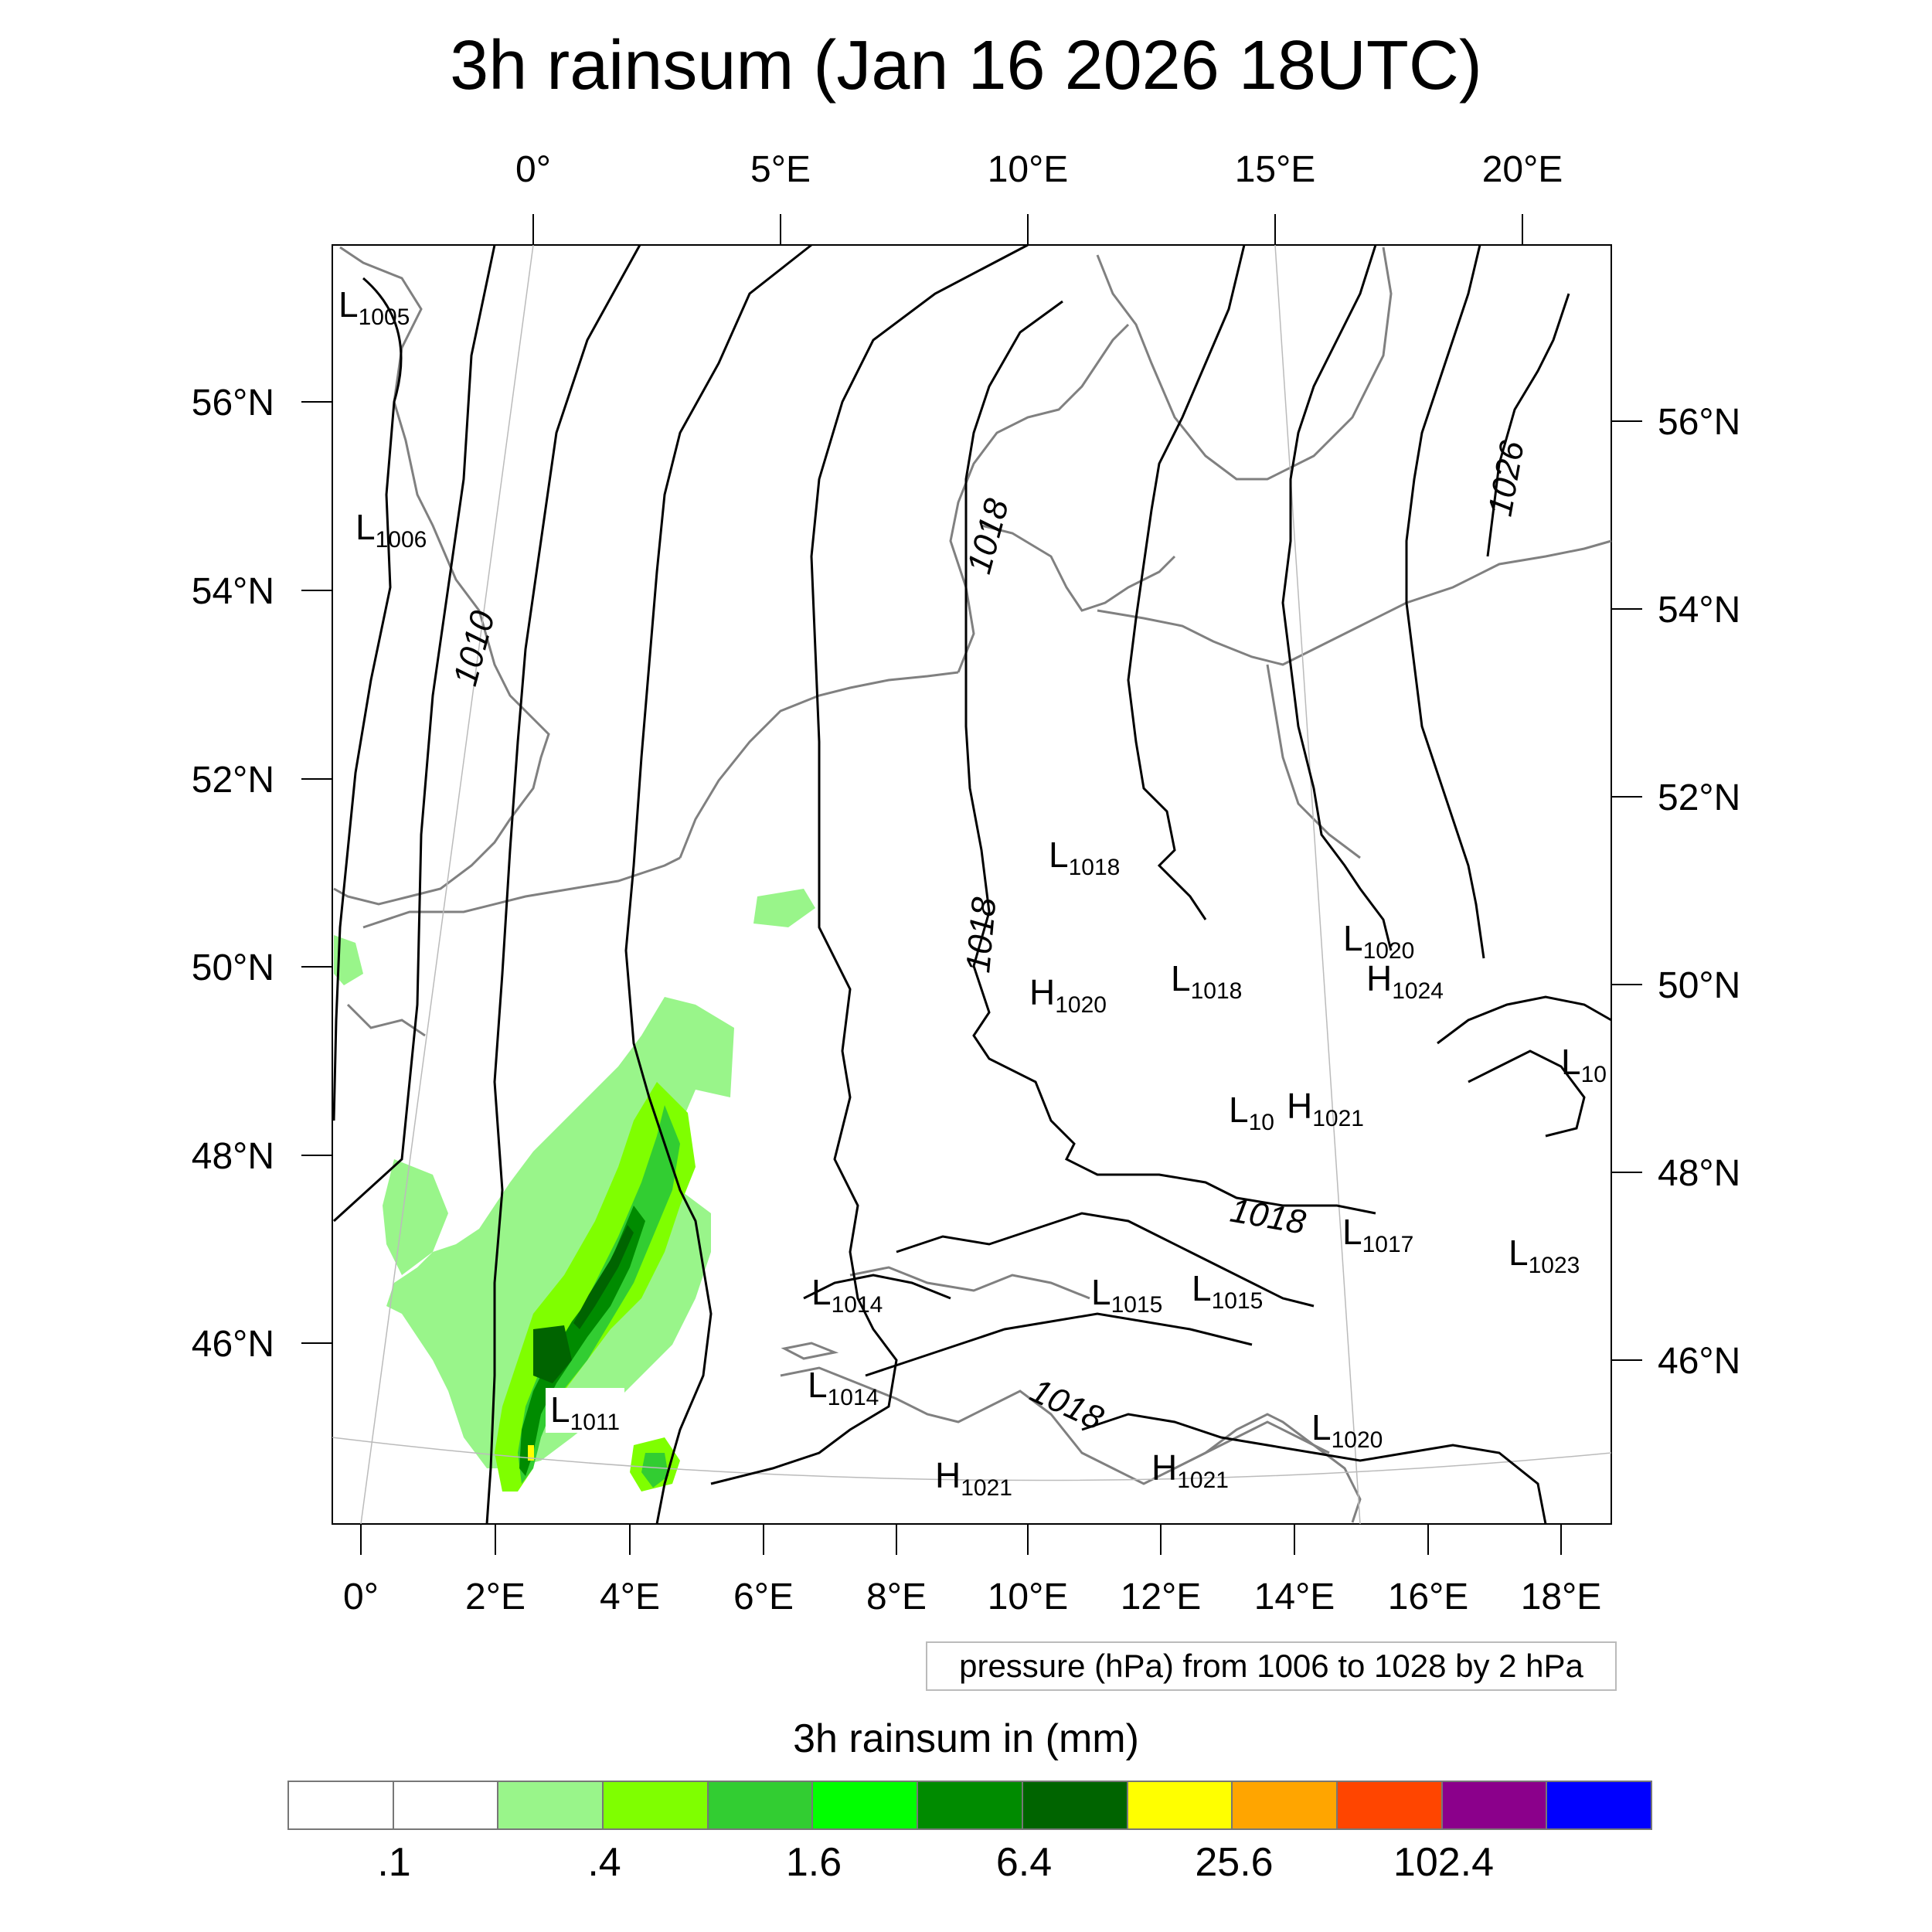 This screenshot has height=1932, width=1932. Describe the element at coordinates (1545, 1255) in the screenshot. I see `pressure-center: L1023` at that location.